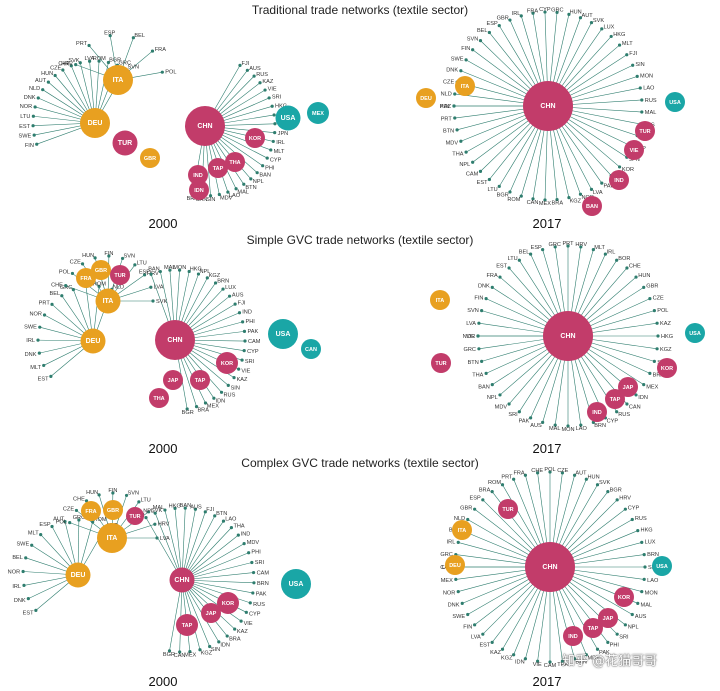 Image resolution: width=720 pixels, height=691 pixels. I want to click on node-label-nld: NLD, so click(34, 89).